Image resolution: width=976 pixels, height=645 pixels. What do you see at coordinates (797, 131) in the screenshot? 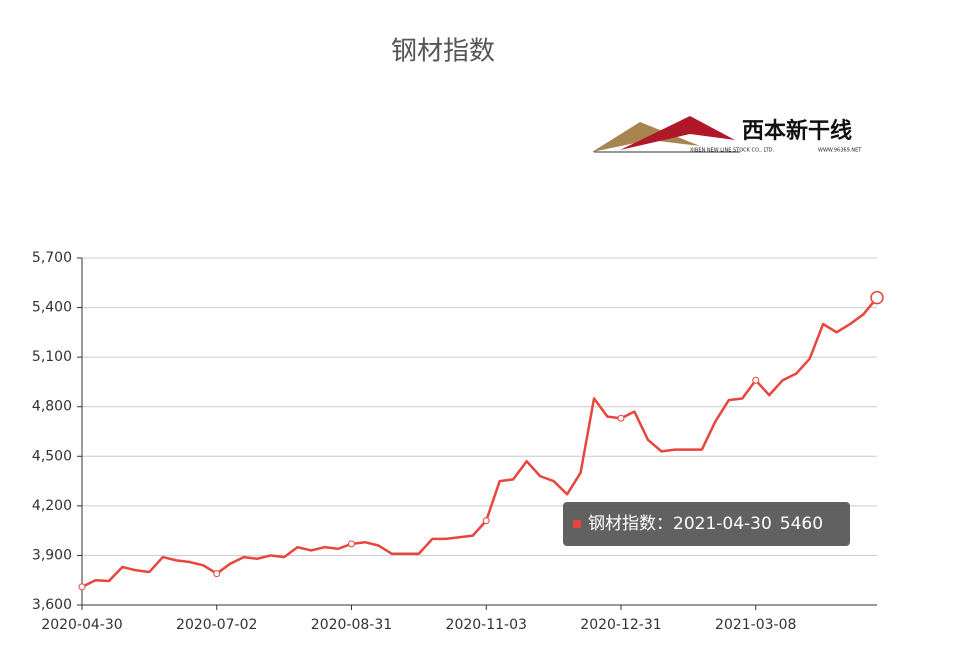
I see `logo-text: 西本新干线` at bounding box center [797, 131].